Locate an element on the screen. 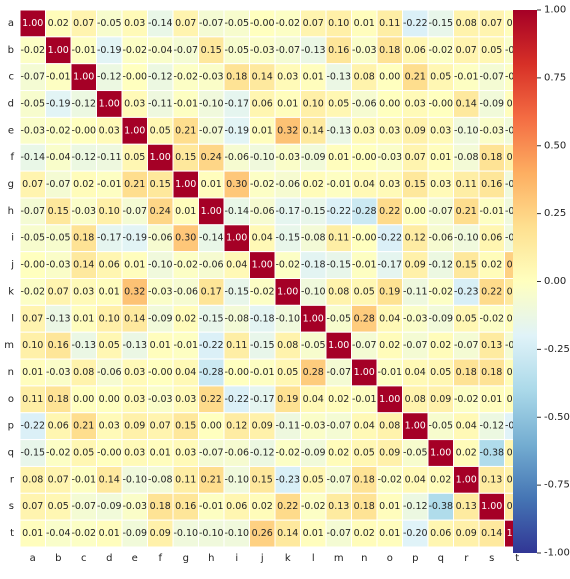  x-tick-label-m: m is located at coordinates (339, 558).